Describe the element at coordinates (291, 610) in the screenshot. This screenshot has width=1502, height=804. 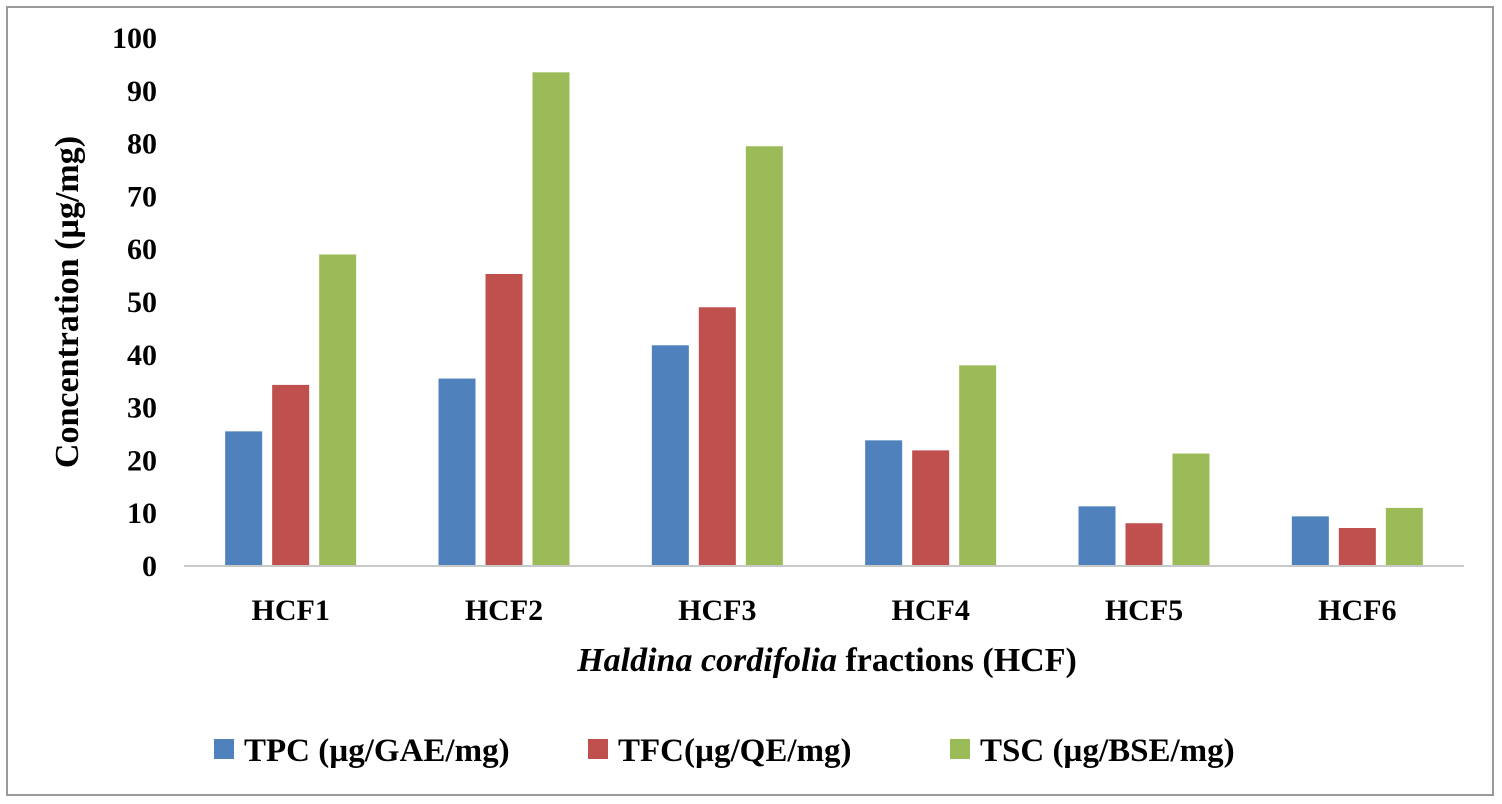
I see `x-tick-label: HCF1` at that location.